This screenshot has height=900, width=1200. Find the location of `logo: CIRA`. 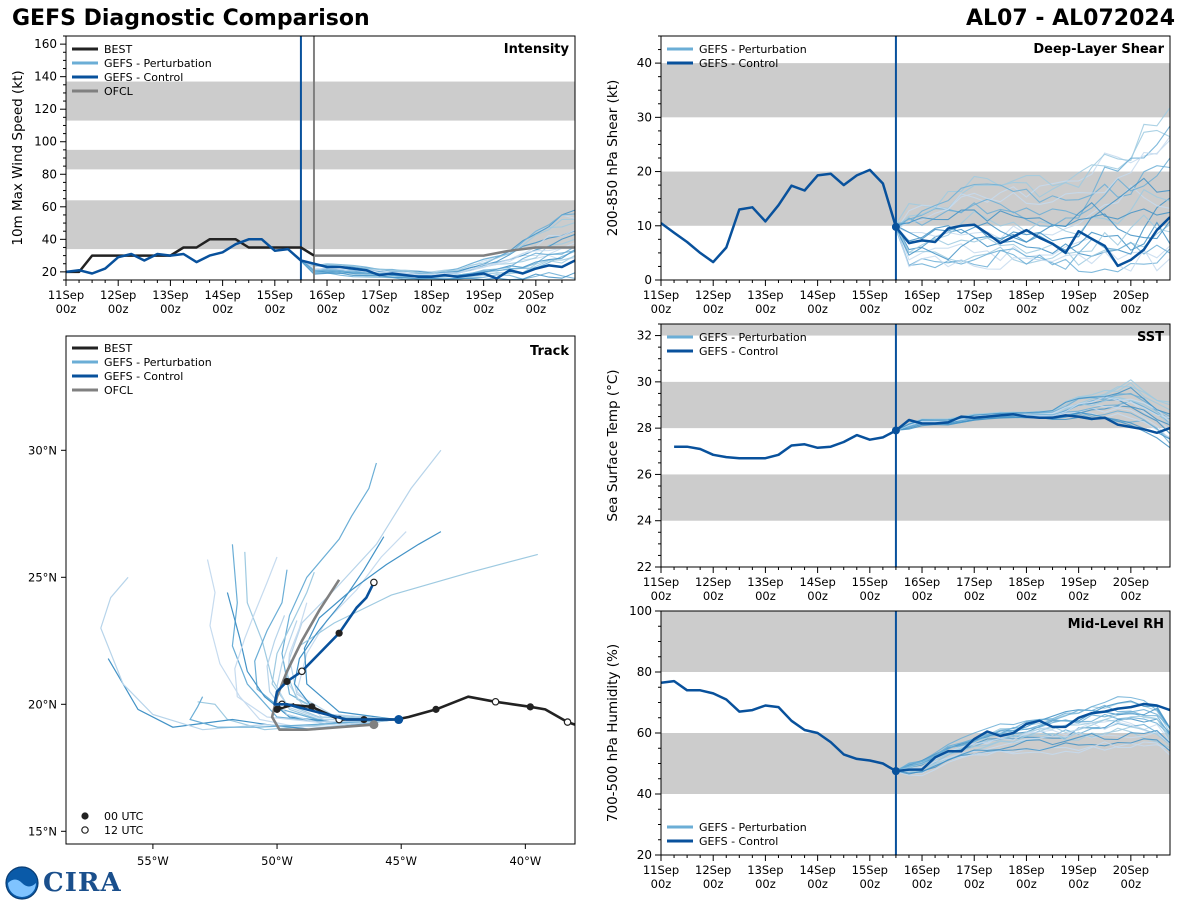

logo: CIRA is located at coordinates (63, 883).